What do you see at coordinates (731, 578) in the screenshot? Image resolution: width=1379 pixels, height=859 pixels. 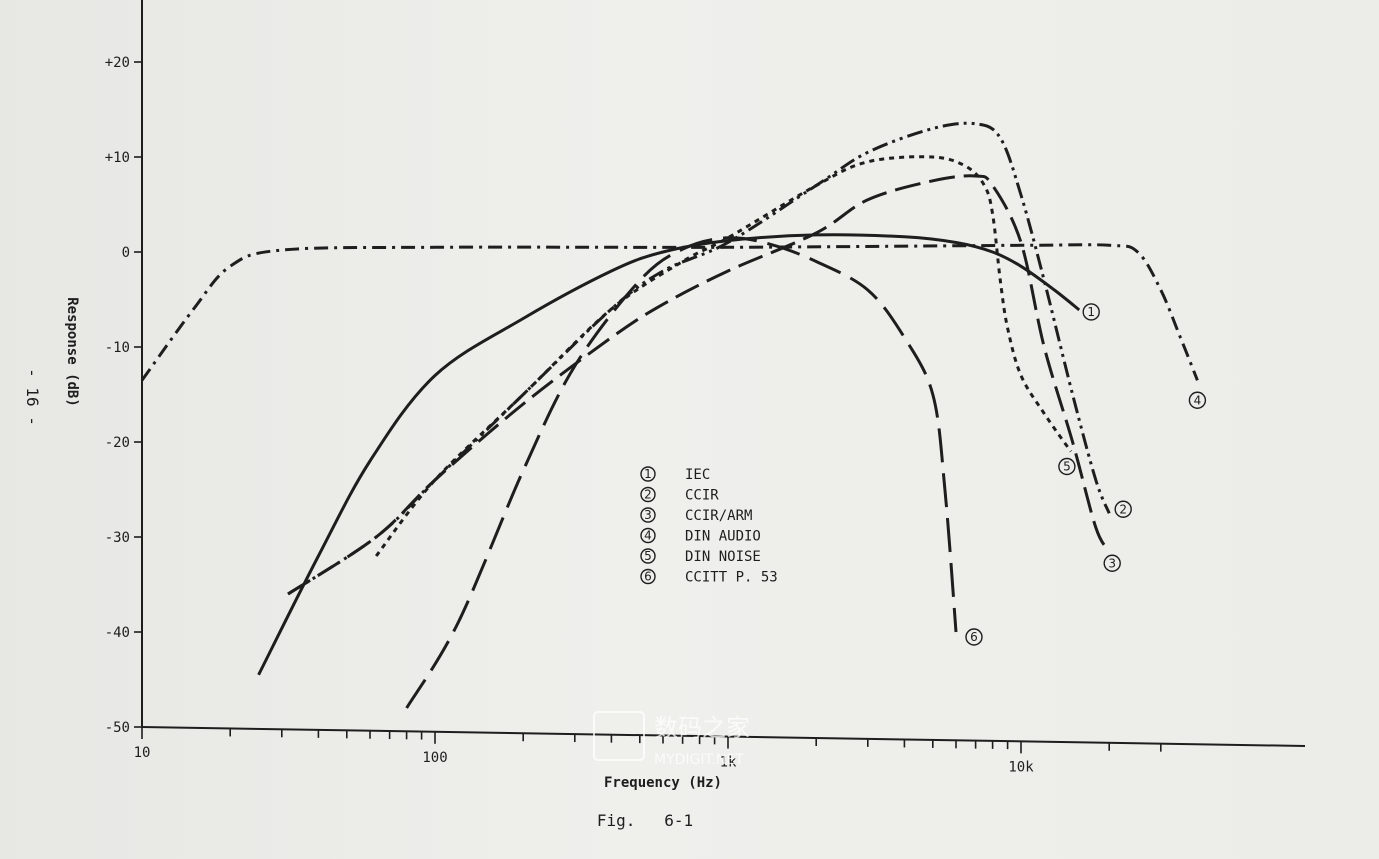 I see `legend-label-6: CCITT P. 53` at bounding box center [731, 578].